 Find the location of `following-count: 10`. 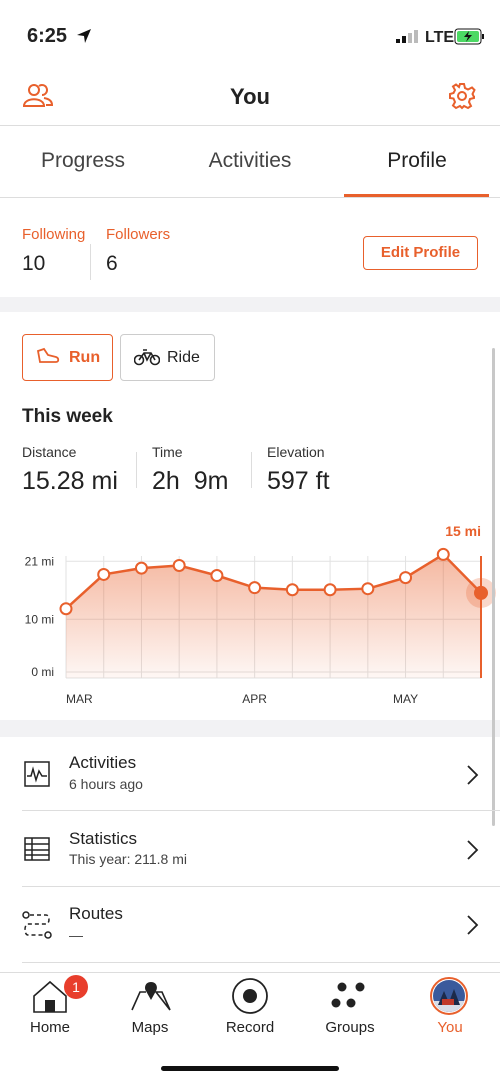

following-count: 10 is located at coordinates (34, 263).